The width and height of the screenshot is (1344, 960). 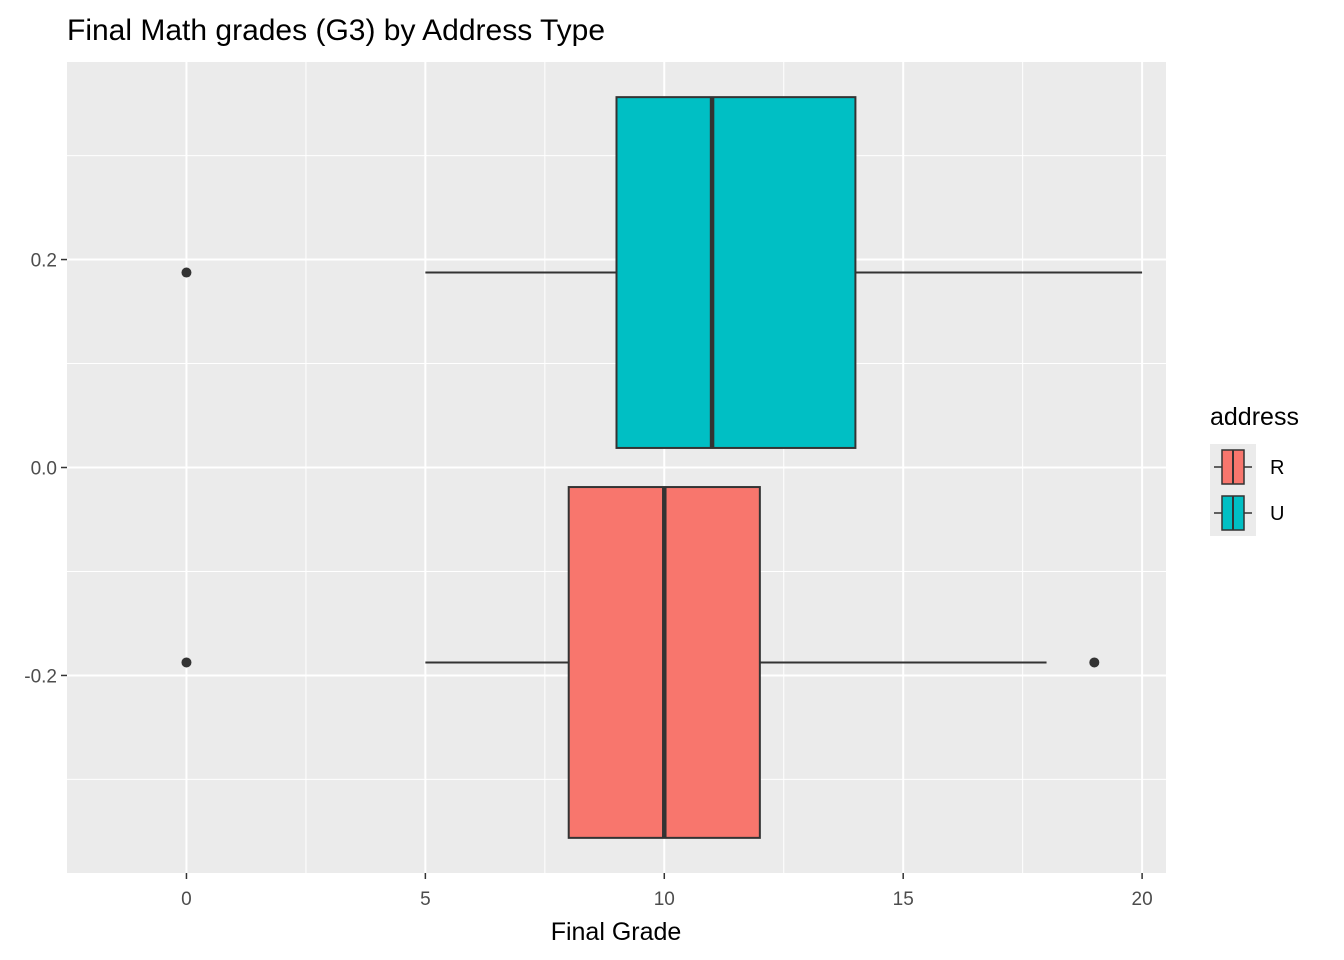 What do you see at coordinates (40, 676) in the screenshot?
I see `y-tick-label: -0.2` at bounding box center [40, 676].